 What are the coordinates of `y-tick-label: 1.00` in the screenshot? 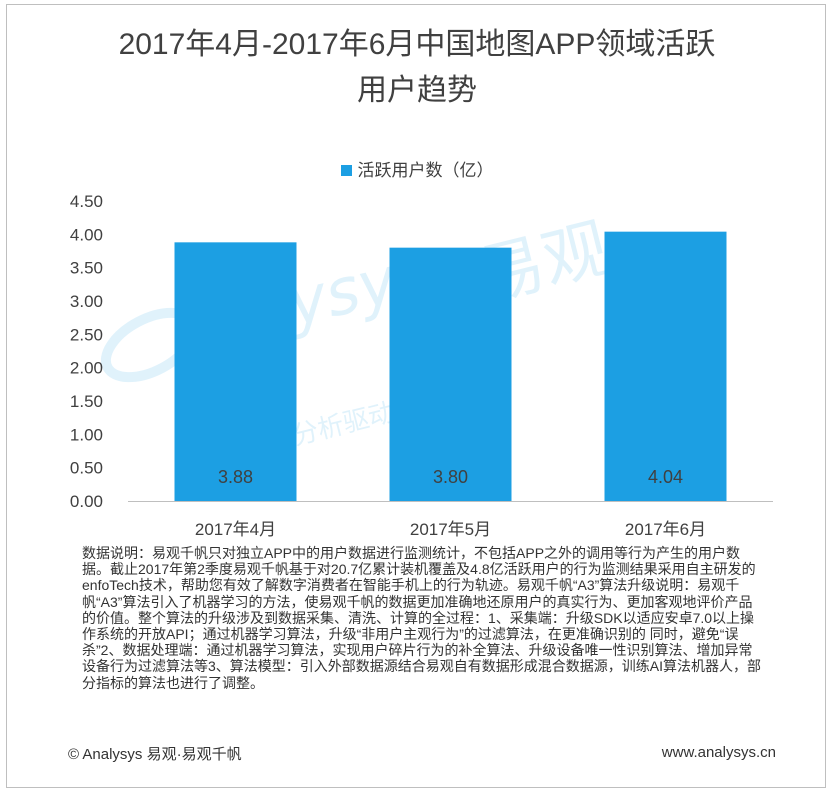 It's located at (86, 434).